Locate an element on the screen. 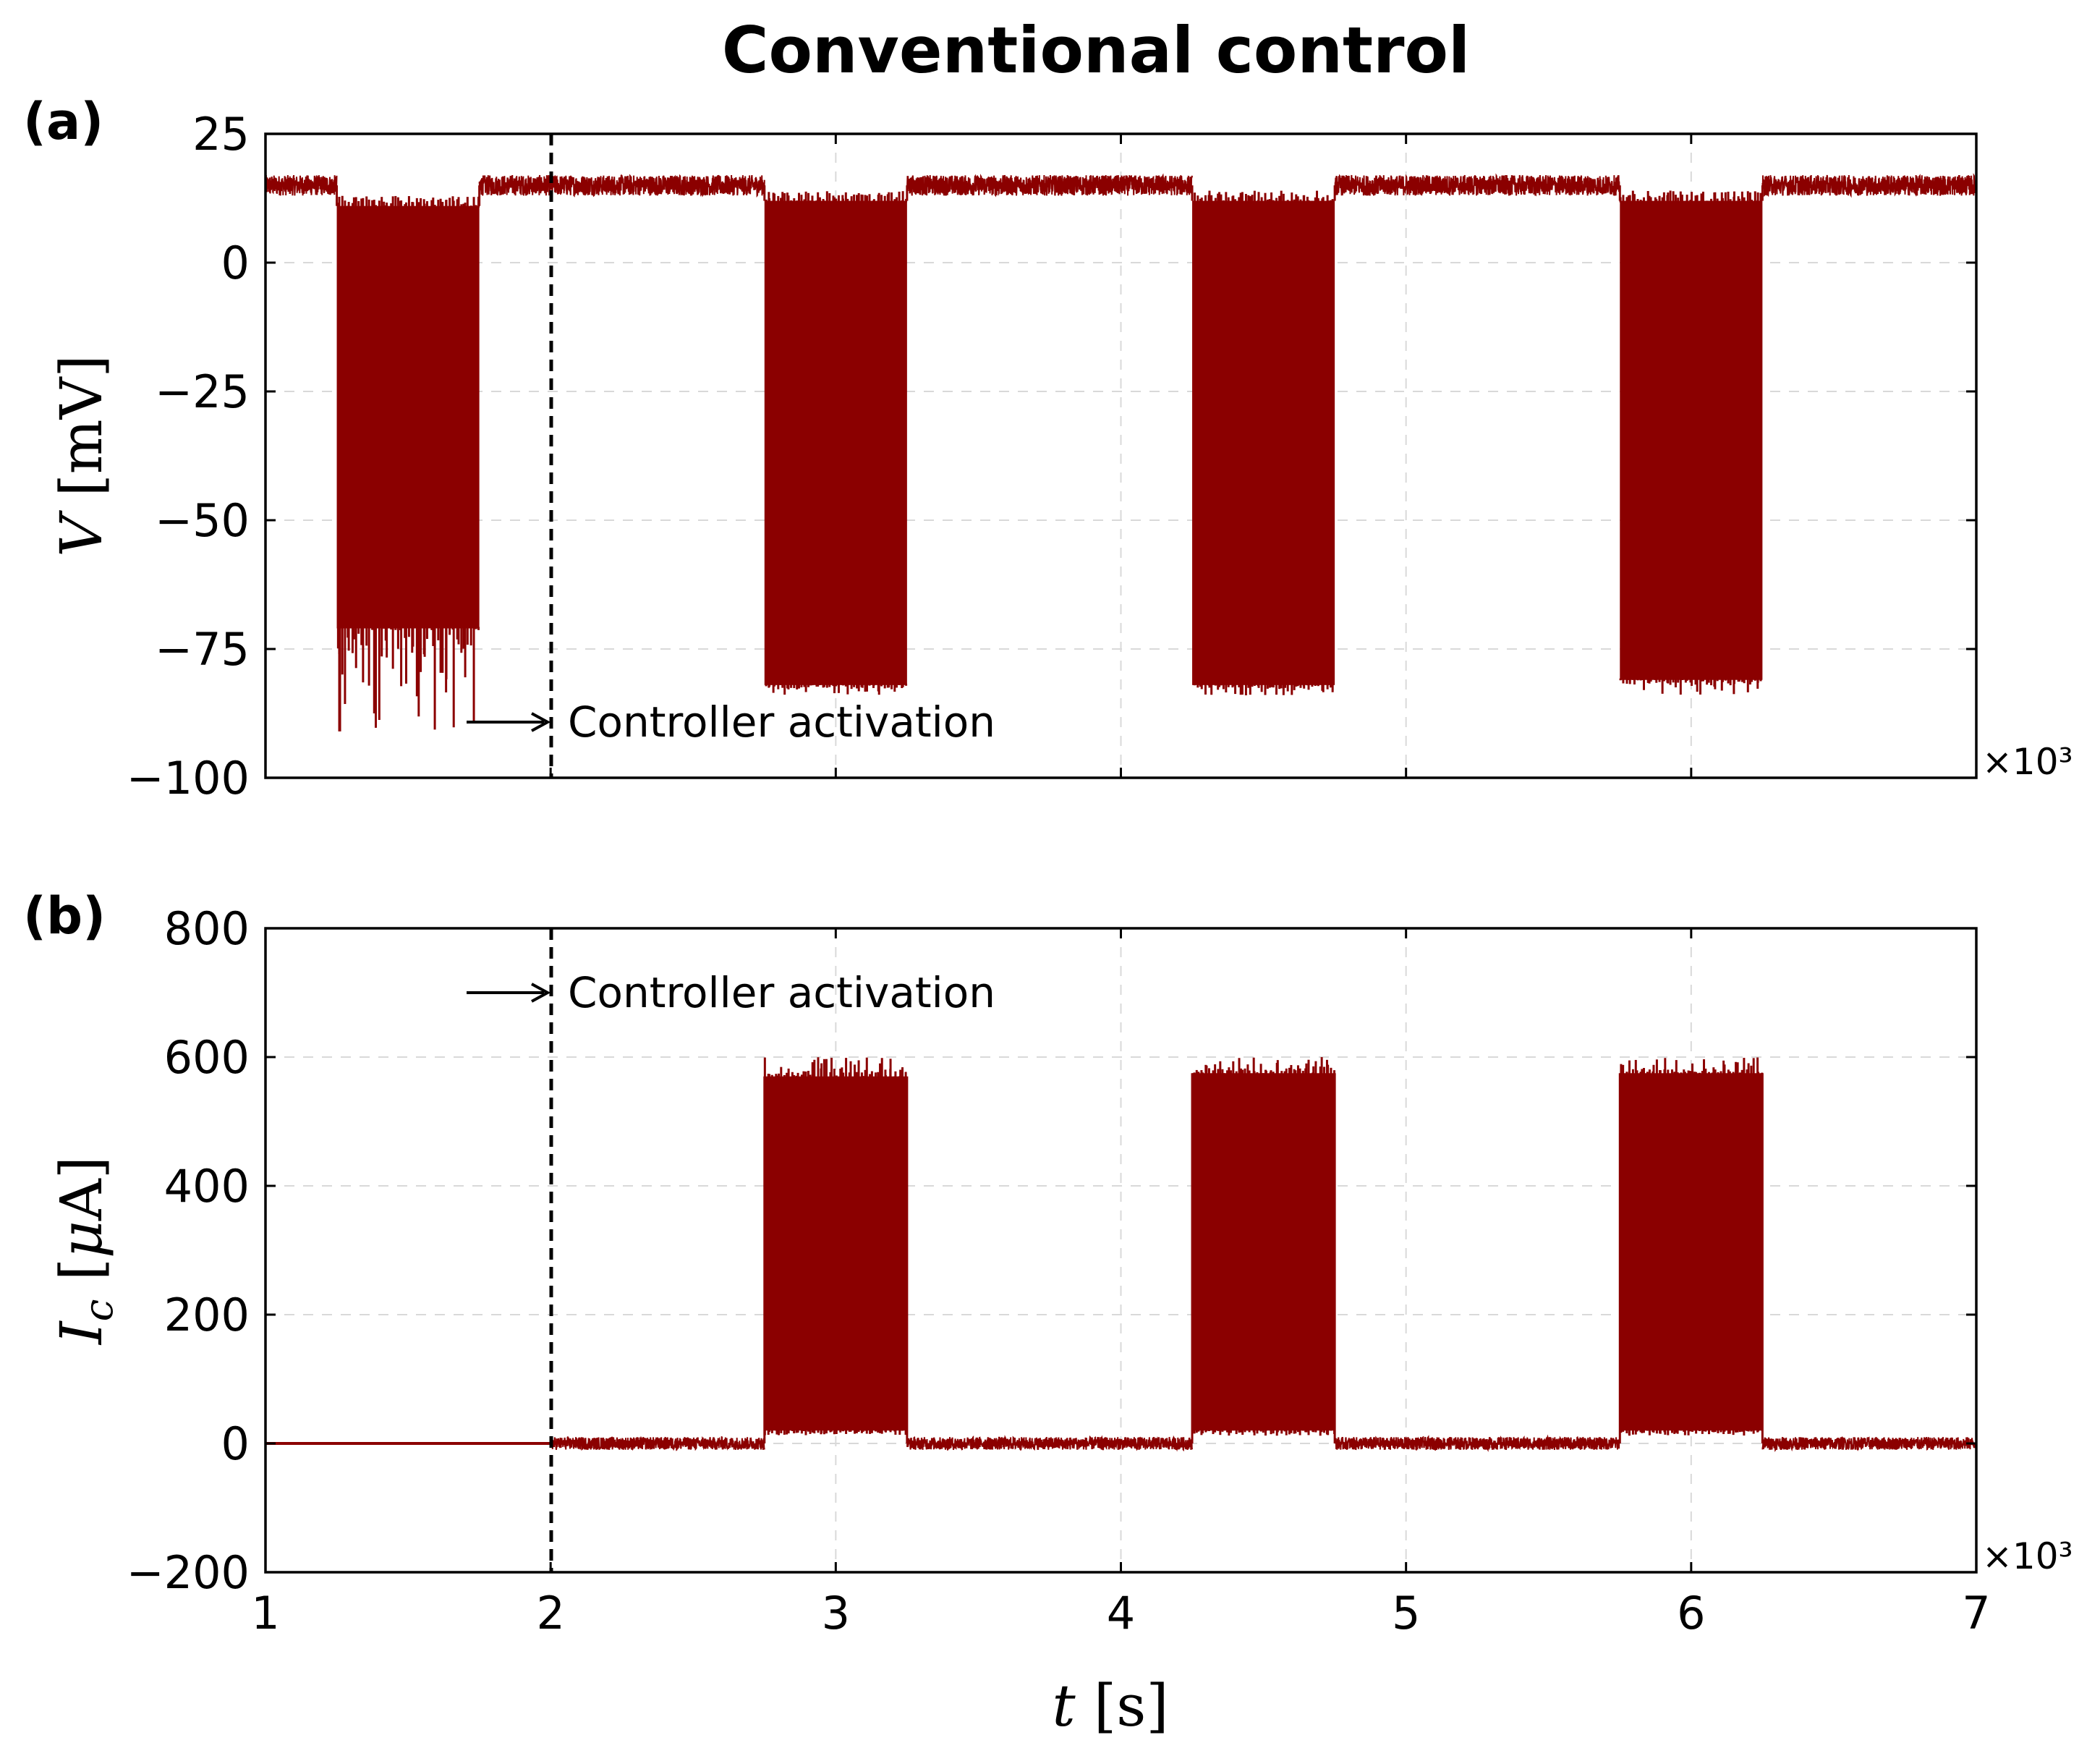 Image resolution: width=2100 pixels, height=1756 pixels. y-tick-label: −75 is located at coordinates (203, 649).